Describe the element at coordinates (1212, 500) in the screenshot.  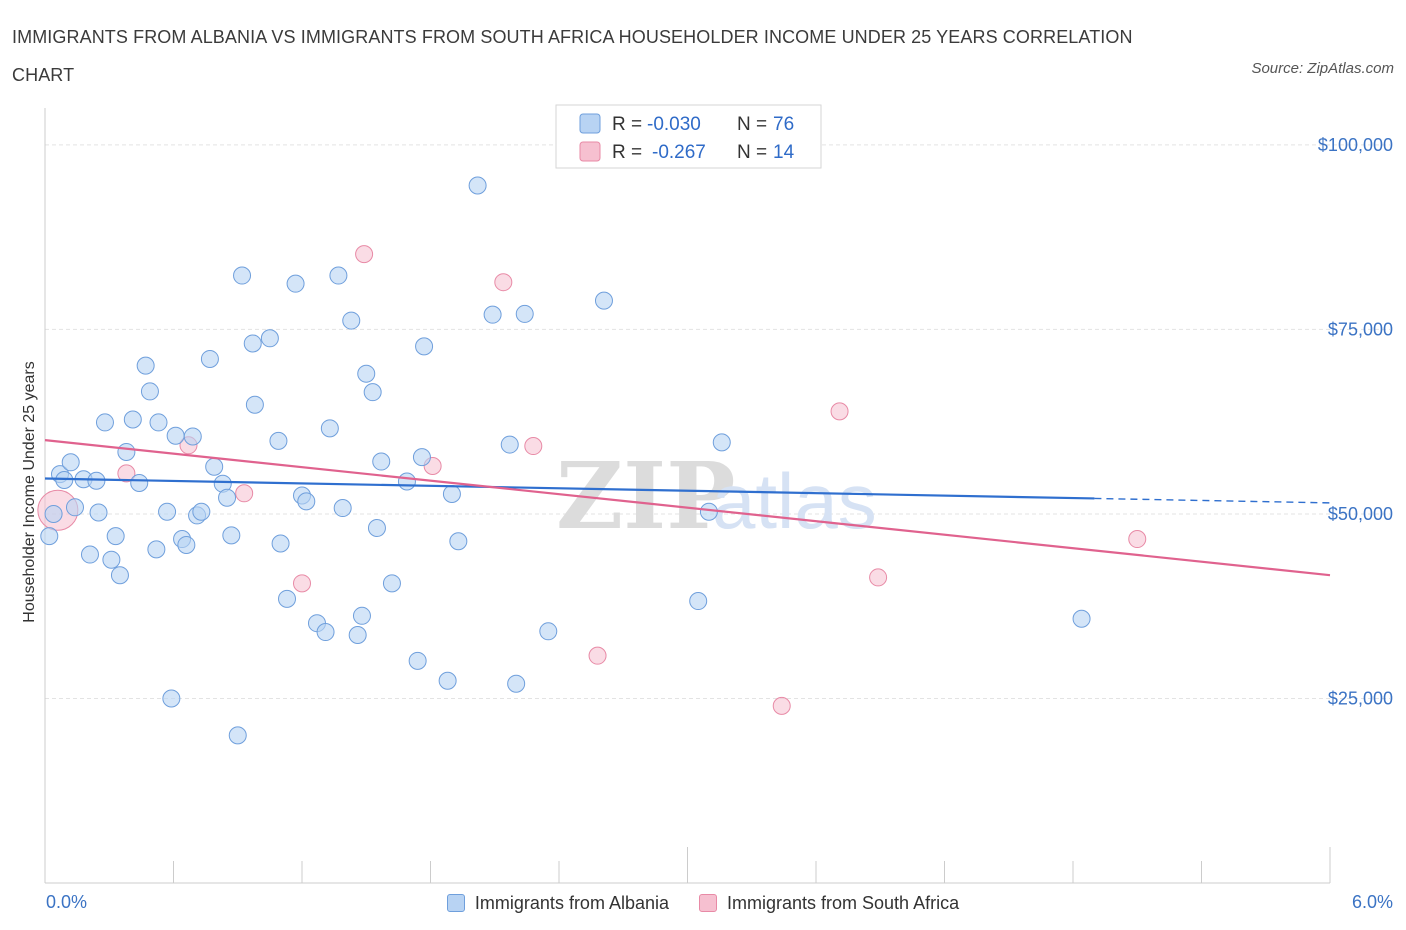
I see `albania-trend-line-extension` at that location.